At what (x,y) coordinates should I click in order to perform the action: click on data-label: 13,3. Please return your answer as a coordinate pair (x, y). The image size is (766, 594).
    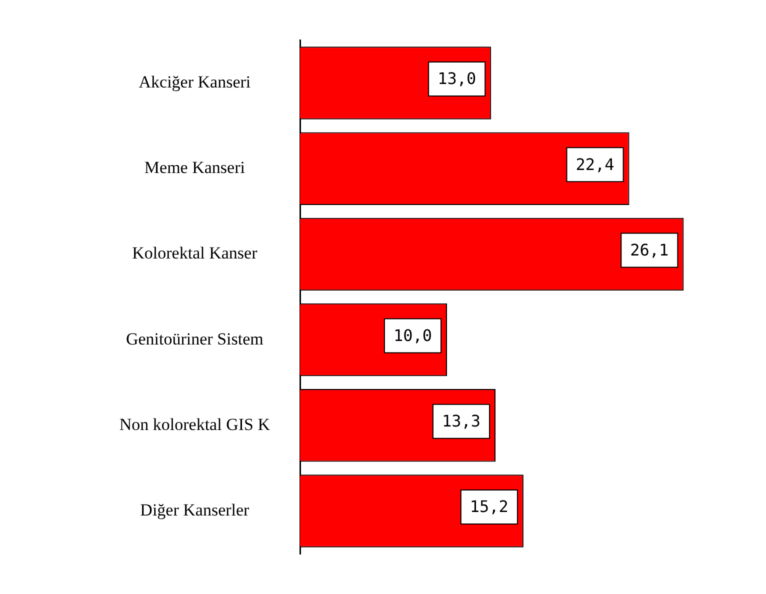
    Looking at the image, I should click on (461, 421).